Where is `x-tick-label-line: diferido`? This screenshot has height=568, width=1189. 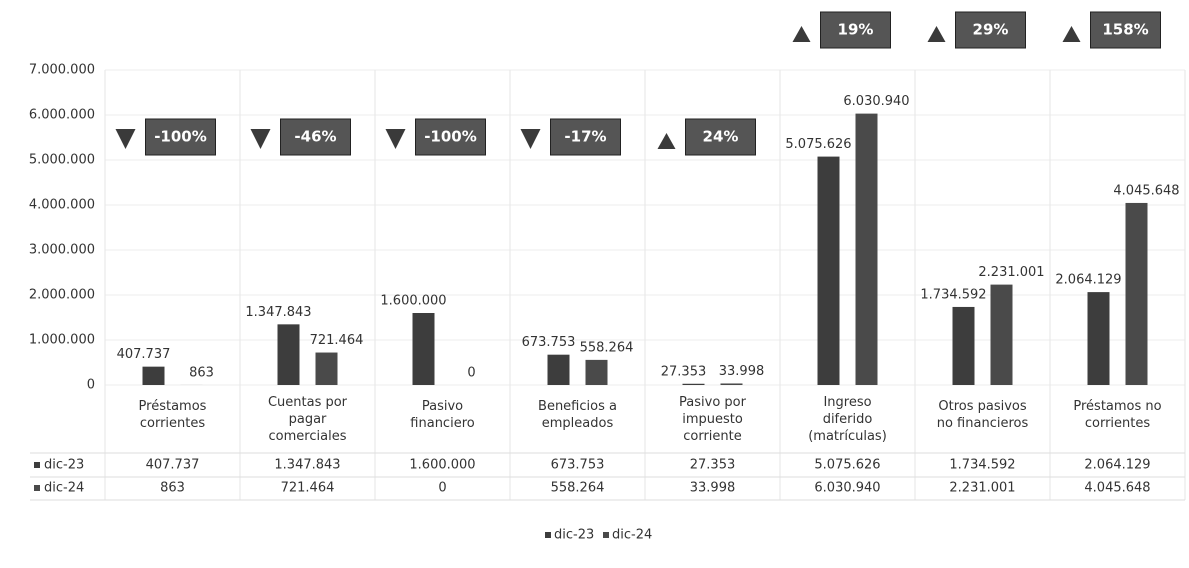 x-tick-label-line: diferido is located at coordinates (848, 419).